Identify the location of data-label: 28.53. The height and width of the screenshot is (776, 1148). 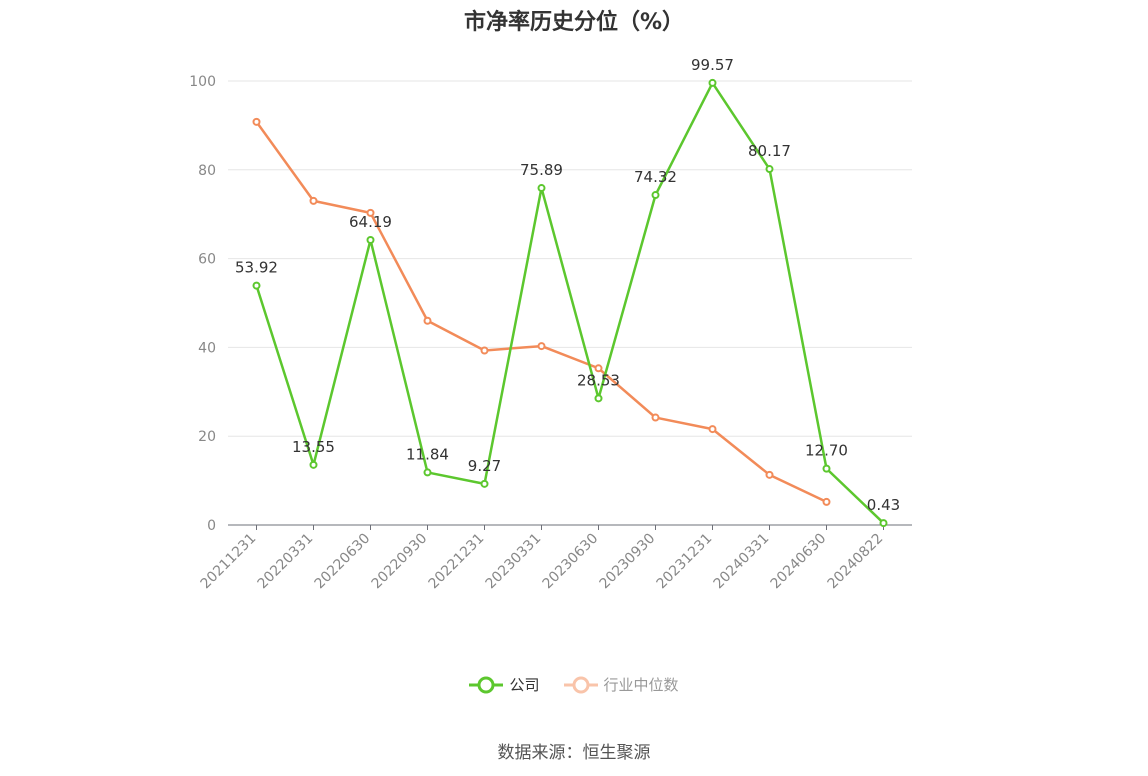
(598, 380).